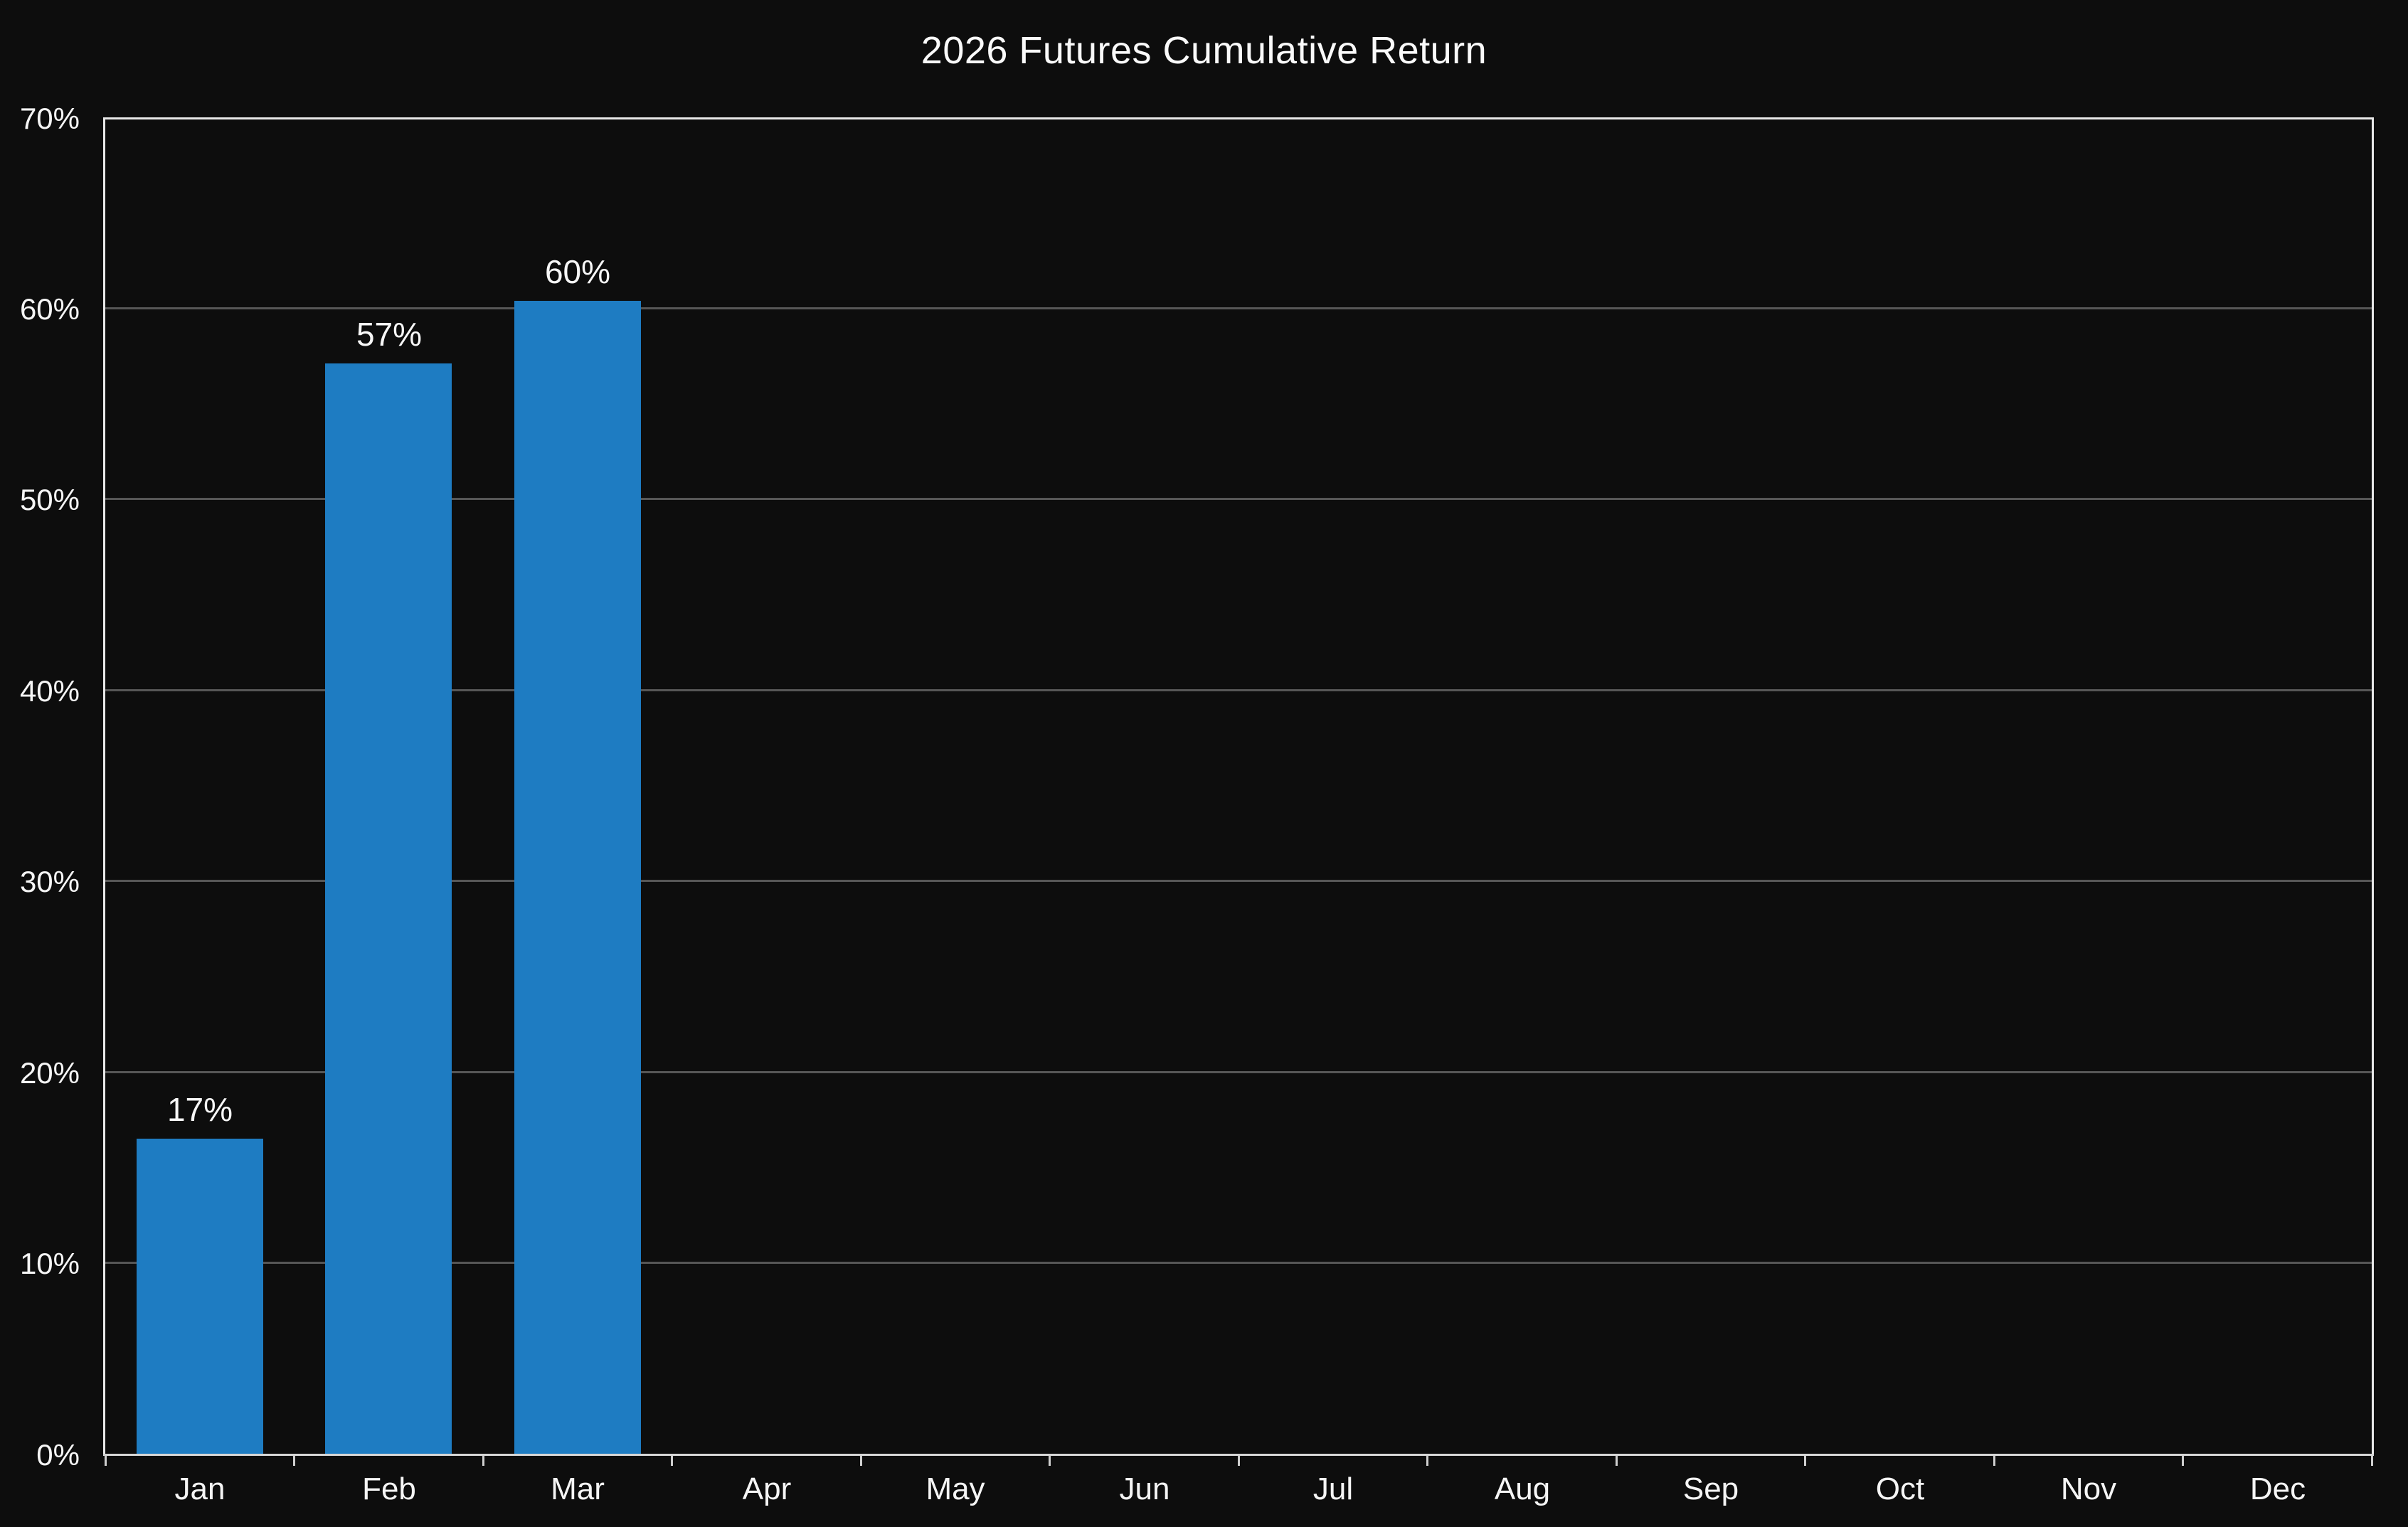  Describe the element at coordinates (49, 499) in the screenshot. I see `y-tick-label-50pct: 50%` at that location.